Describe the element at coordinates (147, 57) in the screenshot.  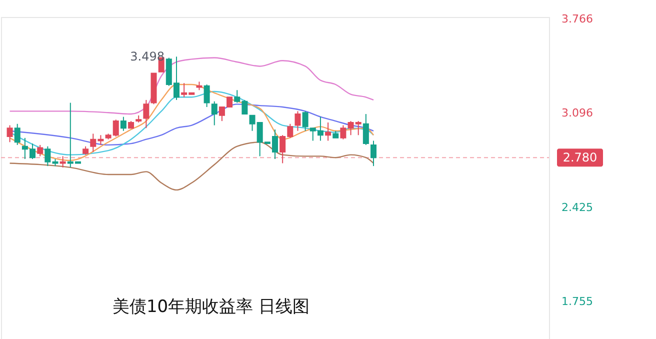
I see `annotation: 3.498` at that location.